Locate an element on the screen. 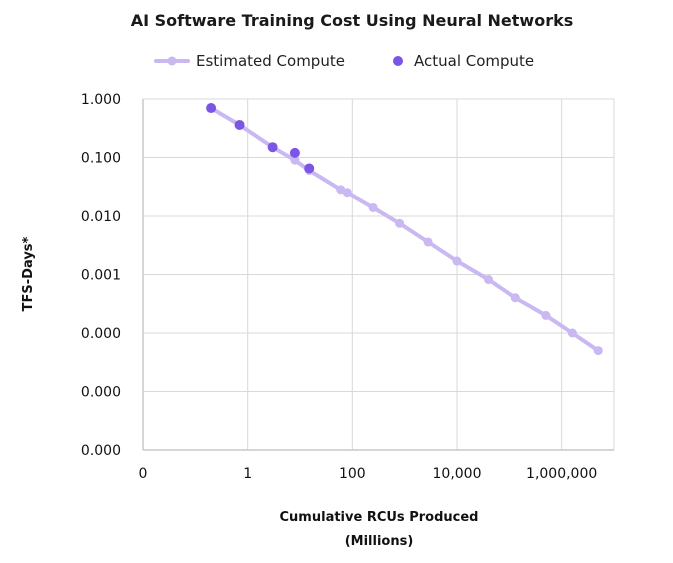  x-tick-label: 100 is located at coordinates (352, 474).